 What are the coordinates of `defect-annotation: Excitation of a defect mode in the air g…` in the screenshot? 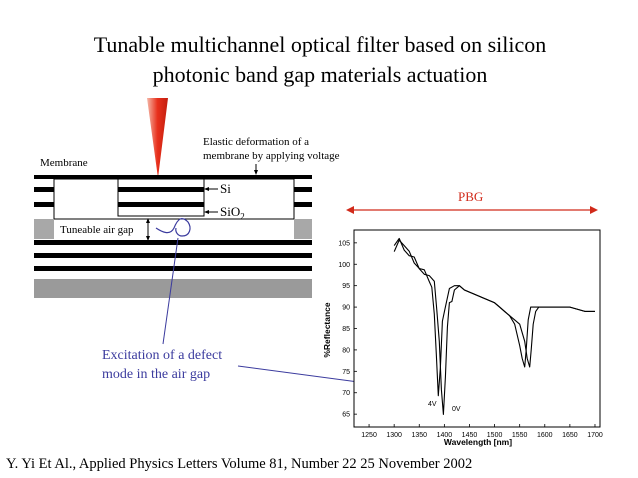 It's located at (162, 365).